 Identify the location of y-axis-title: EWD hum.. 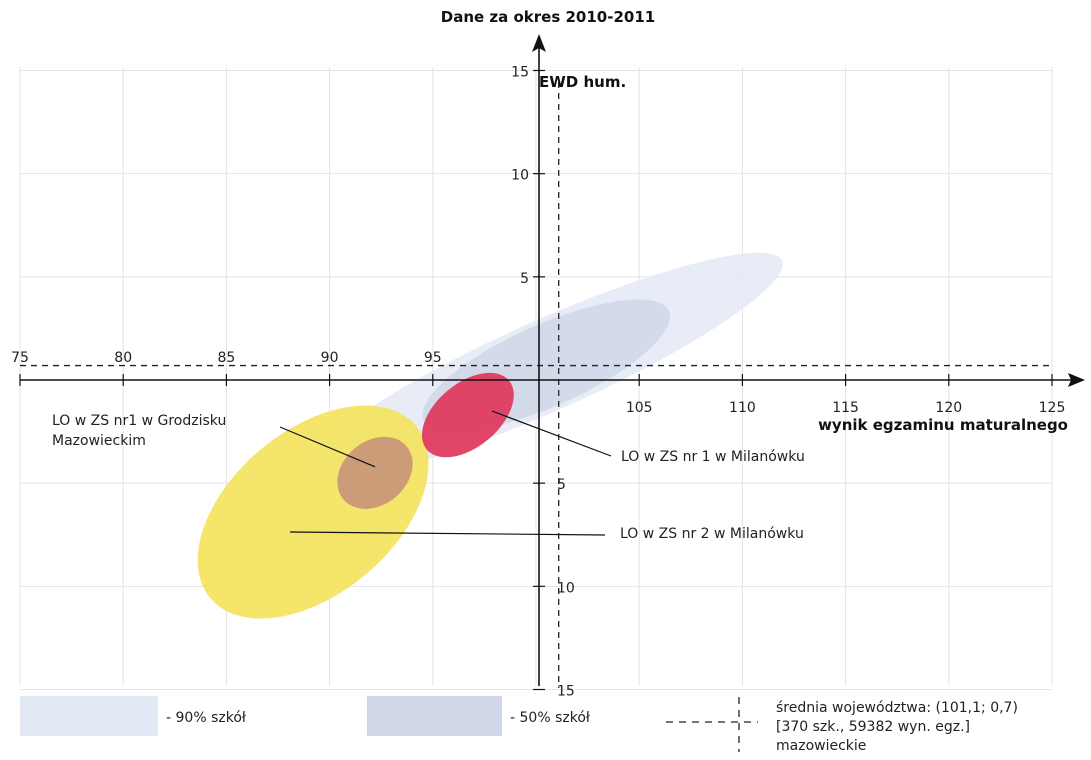
(582, 82).